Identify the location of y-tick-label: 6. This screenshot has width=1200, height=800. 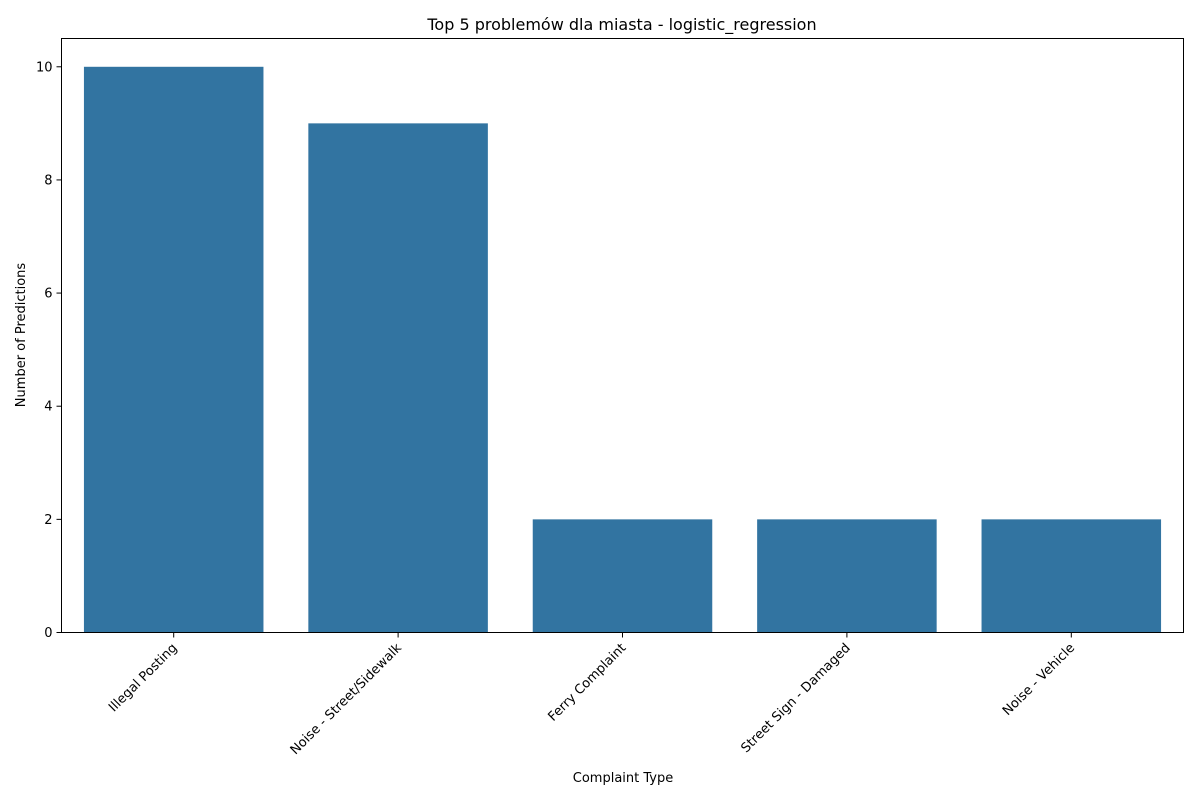
(48, 294).